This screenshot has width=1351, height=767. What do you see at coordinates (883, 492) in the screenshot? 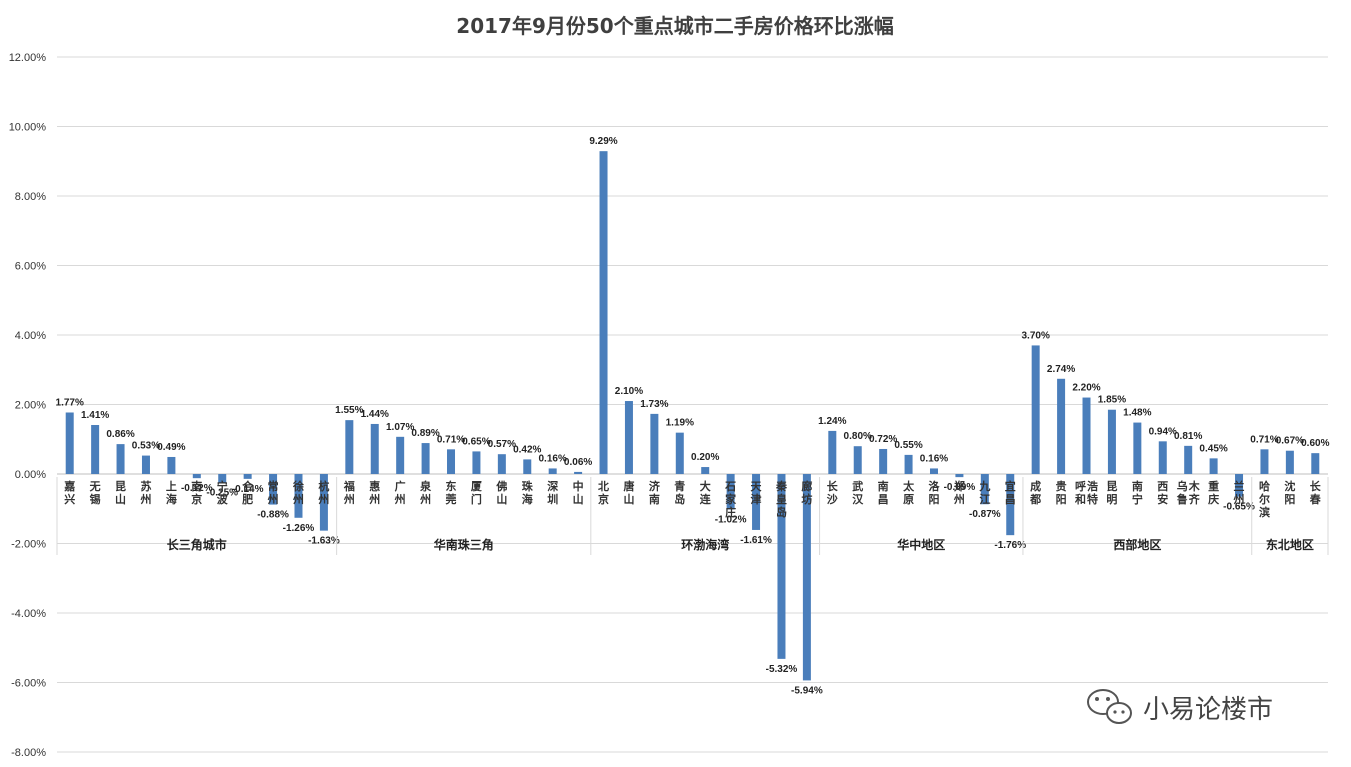
I see `category-label: 南昌` at bounding box center [883, 492].